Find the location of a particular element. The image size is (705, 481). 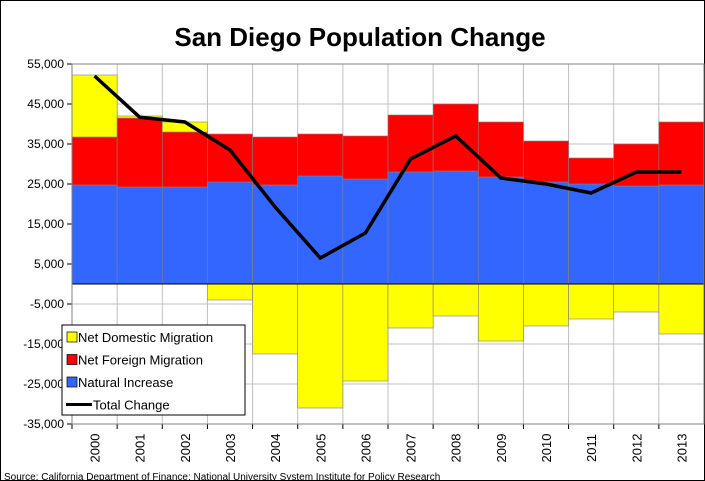

y-tick-label: -5,000 is located at coordinates (47, 304).